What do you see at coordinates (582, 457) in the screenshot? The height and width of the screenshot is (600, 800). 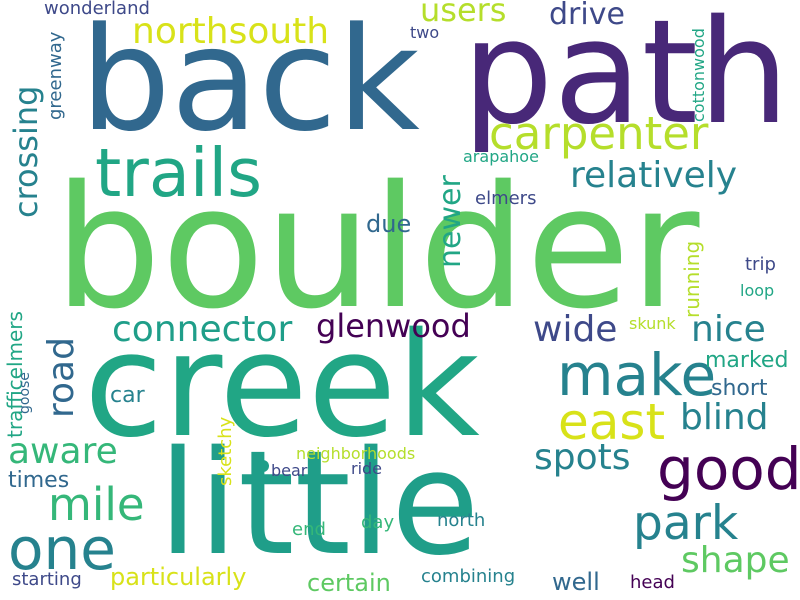 I see `word-spots: spots` at bounding box center [582, 457].